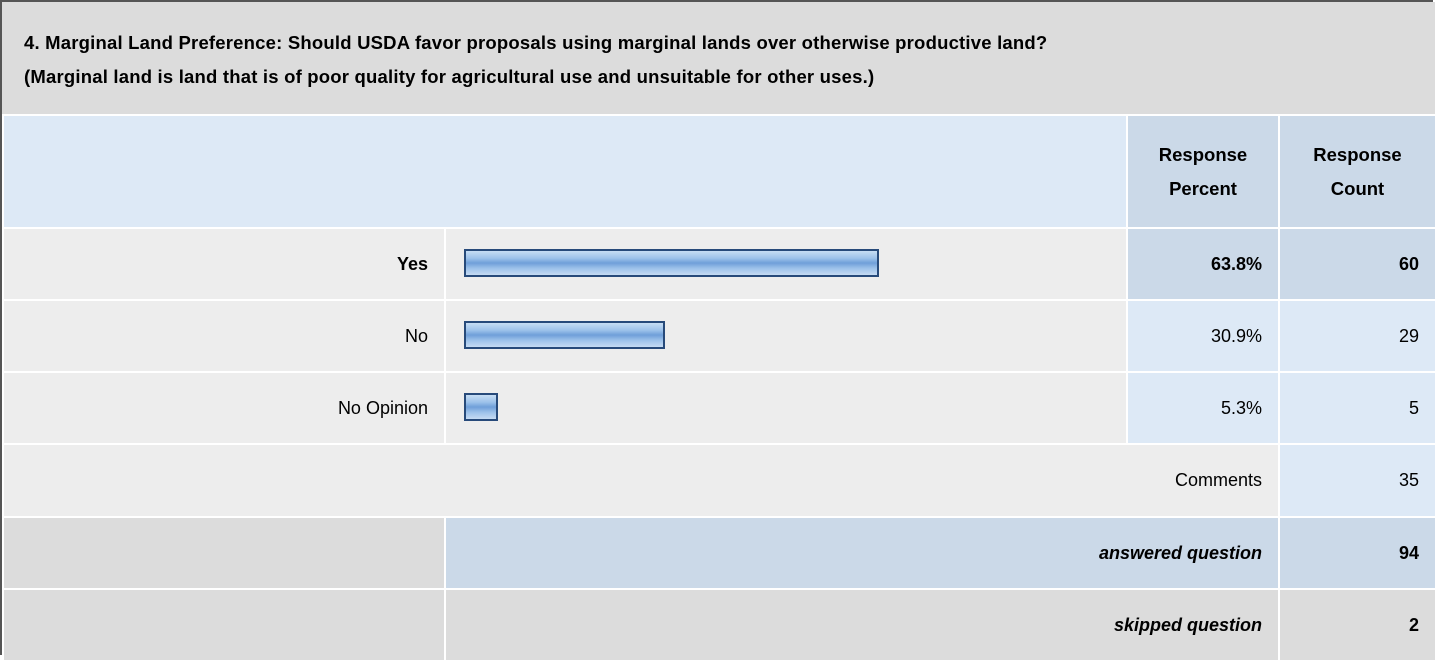  What do you see at coordinates (1357, 336) in the screenshot?
I see `response-count-value: 29` at bounding box center [1357, 336].